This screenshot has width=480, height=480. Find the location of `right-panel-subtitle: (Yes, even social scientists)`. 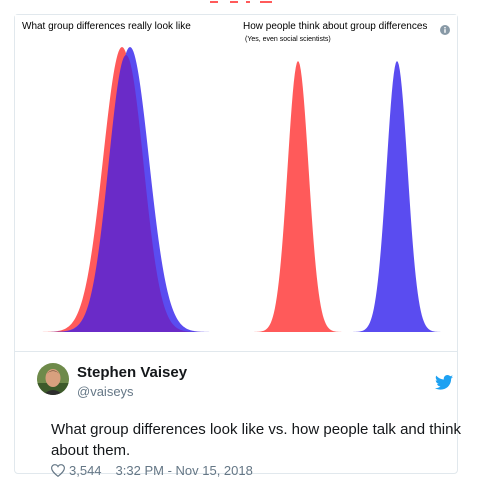

right-panel-subtitle: (Yes, even social scientists) is located at coordinates (288, 39).